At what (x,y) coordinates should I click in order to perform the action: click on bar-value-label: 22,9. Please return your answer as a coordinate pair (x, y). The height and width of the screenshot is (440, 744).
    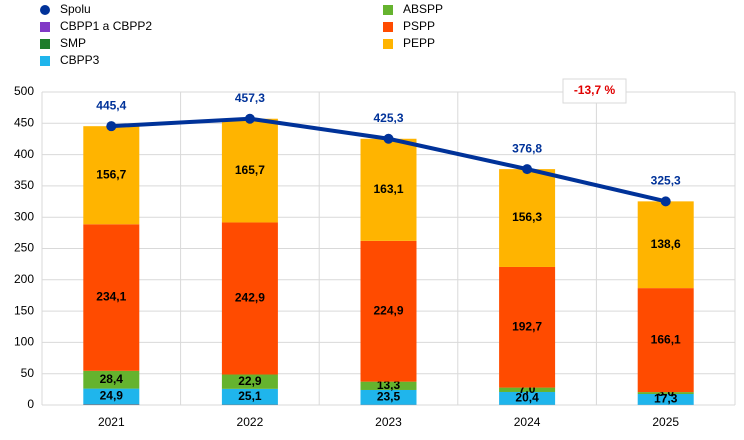
    Looking at the image, I should click on (250, 381).